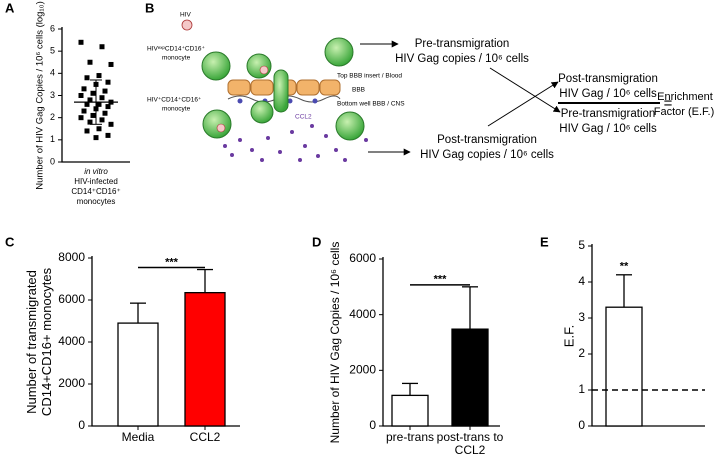  What do you see at coordinates (335, 343) in the screenshot?
I see `y-axis-label: Number of HIV Gag Copies / 10⁶ cells` at bounding box center [335, 343].